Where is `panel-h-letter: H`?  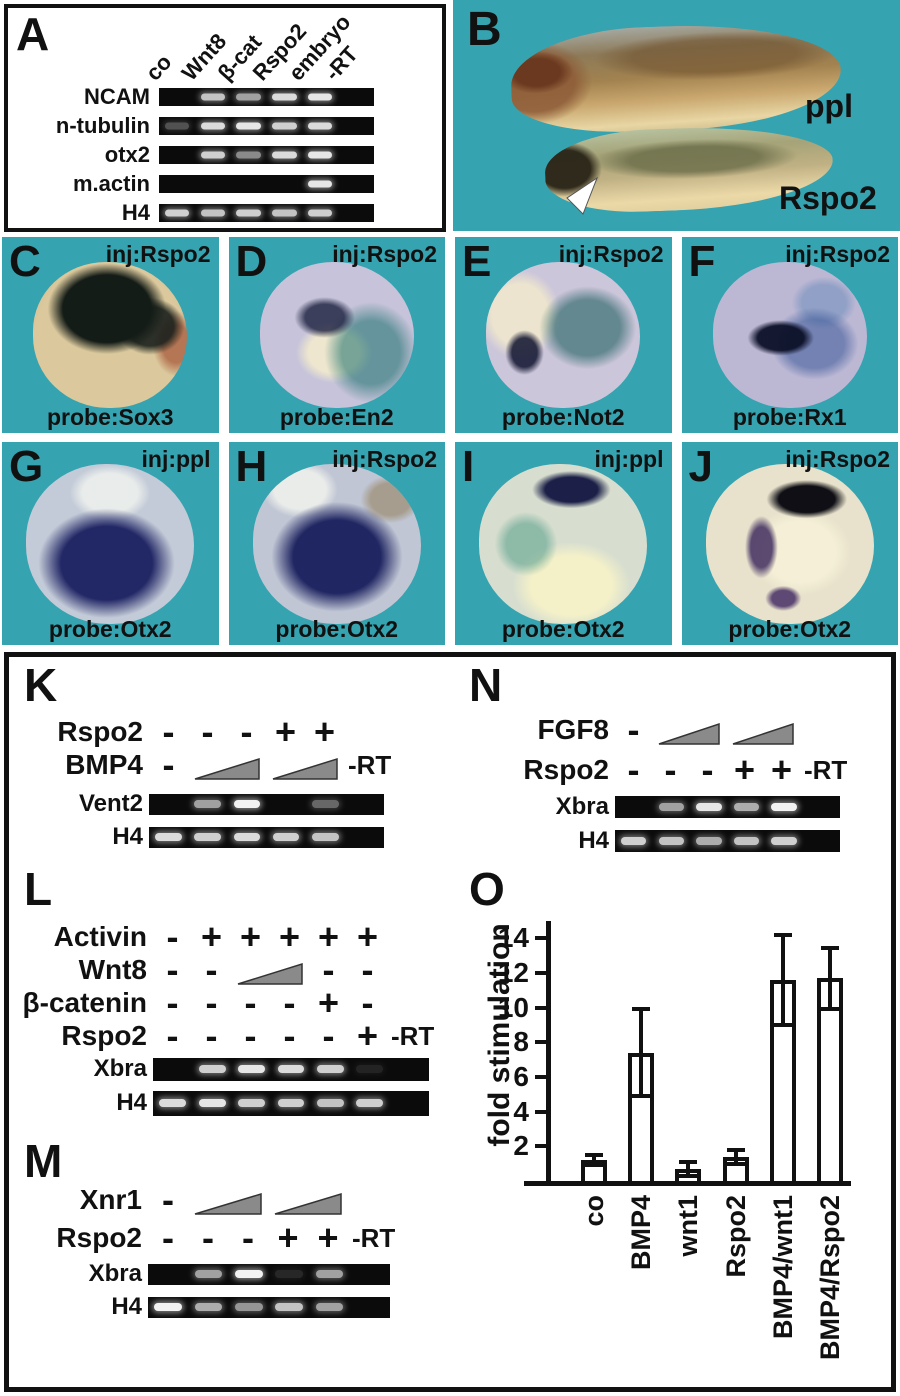
panel-h-letter: H is located at coordinates (251, 466).